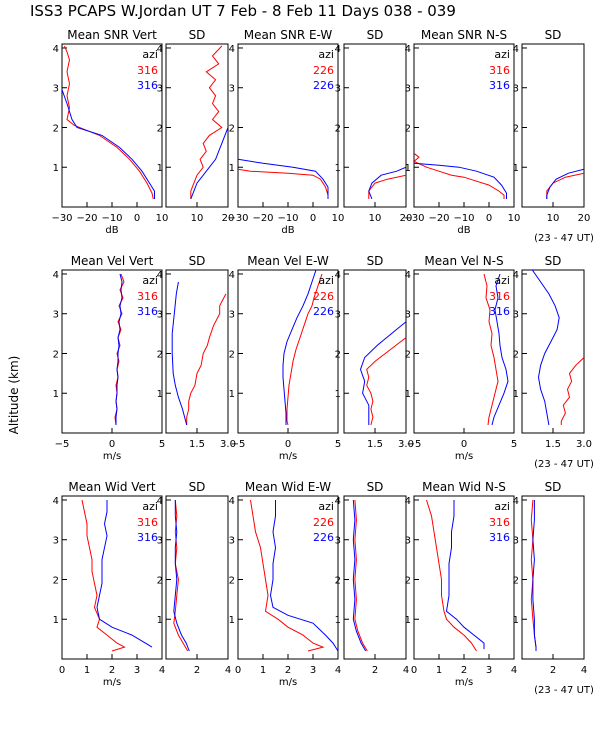  What do you see at coordinates (111, 230) in the screenshot?
I see `x-axis-label: dB` at bounding box center [111, 230].